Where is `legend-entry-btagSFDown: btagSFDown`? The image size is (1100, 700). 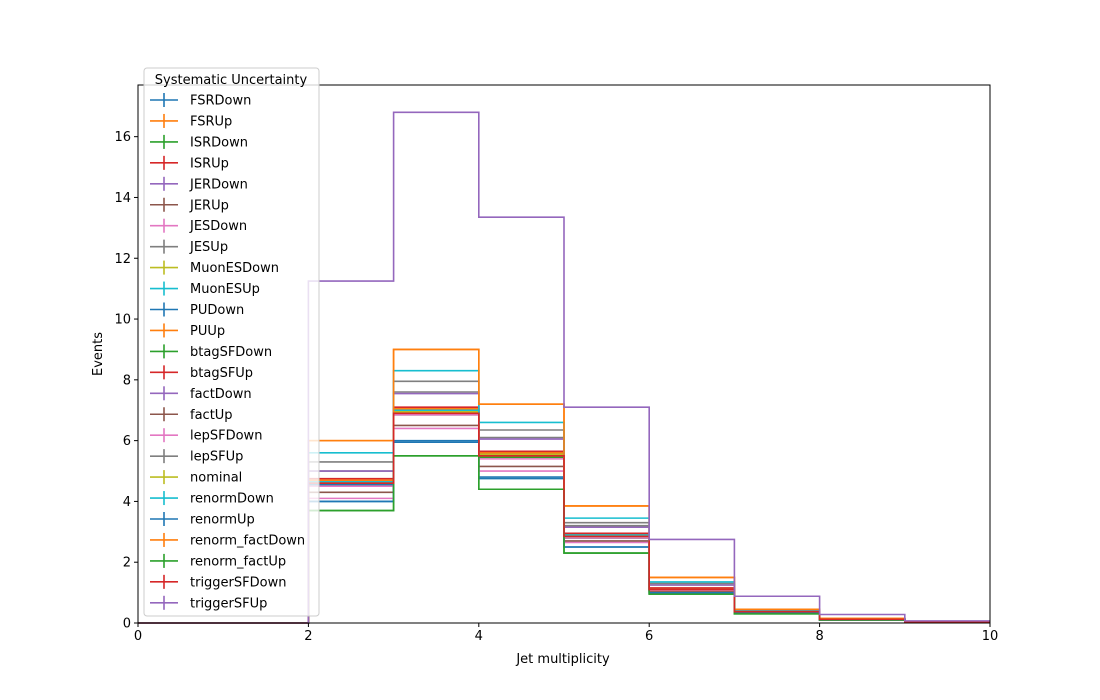 legend-entry-btagSFDown: btagSFDown is located at coordinates (211, 352).